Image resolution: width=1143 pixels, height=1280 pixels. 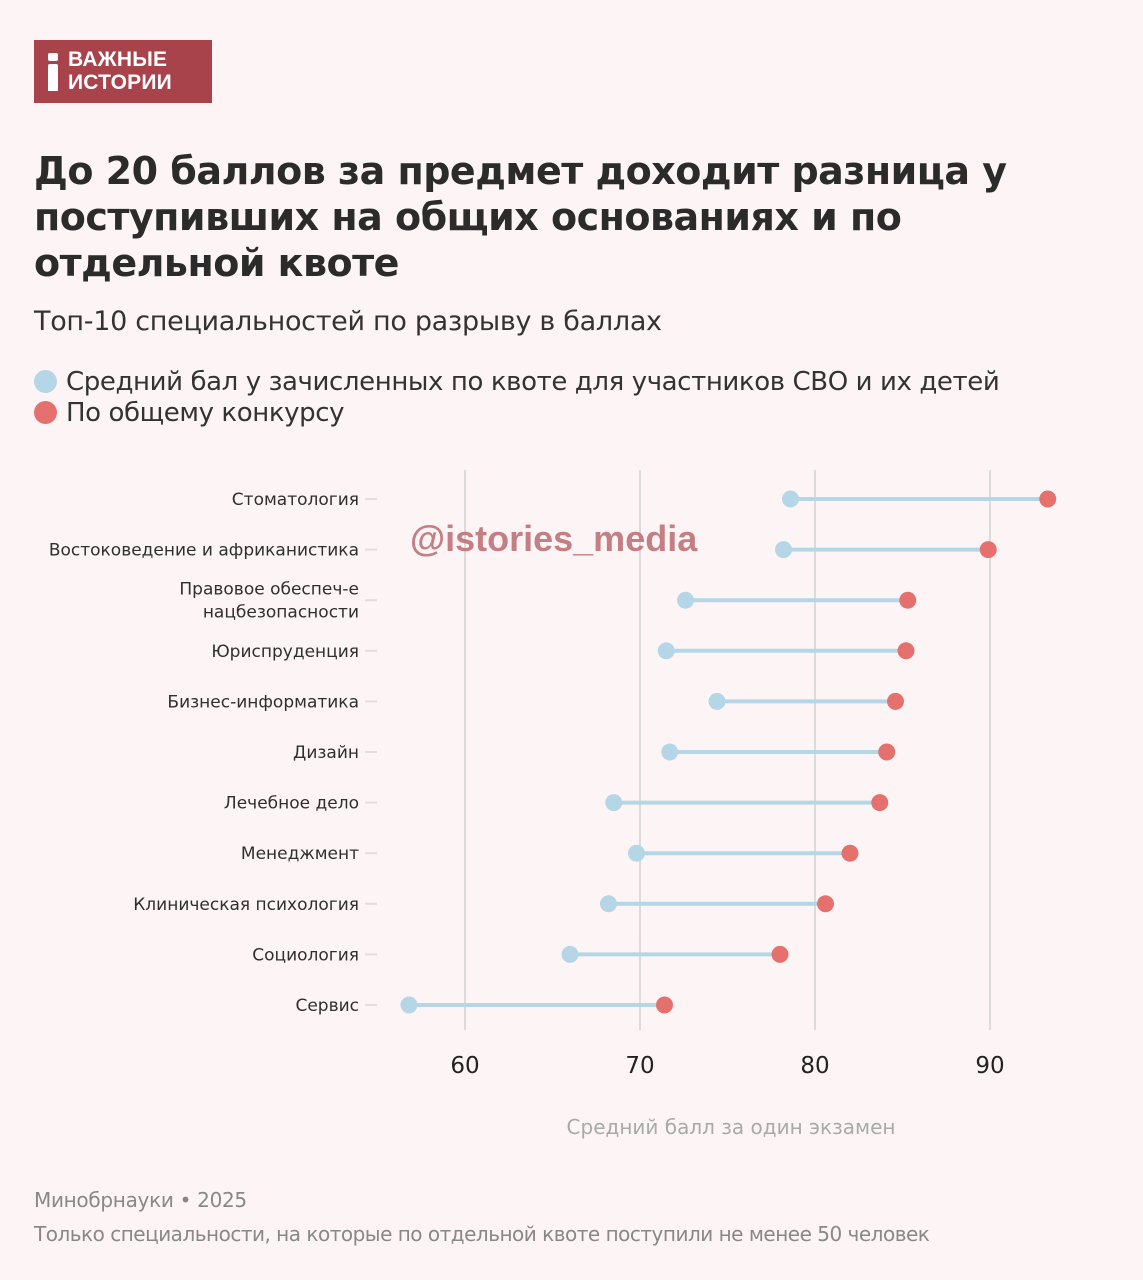 I want to click on watermark: @istories_media, so click(x=554, y=538).